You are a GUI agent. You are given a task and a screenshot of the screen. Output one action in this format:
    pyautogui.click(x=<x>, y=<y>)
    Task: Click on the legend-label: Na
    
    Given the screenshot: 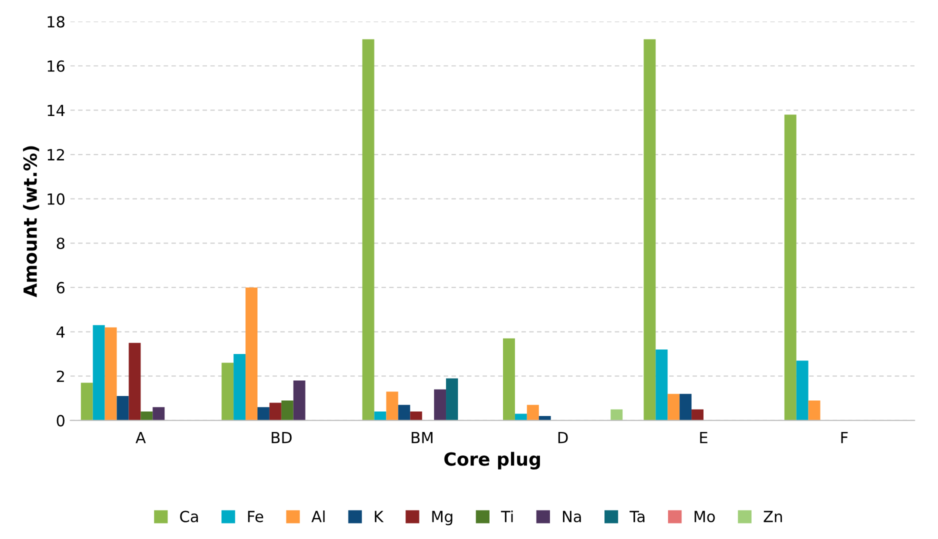 What is the action you would take?
    pyautogui.click(x=571, y=516)
    